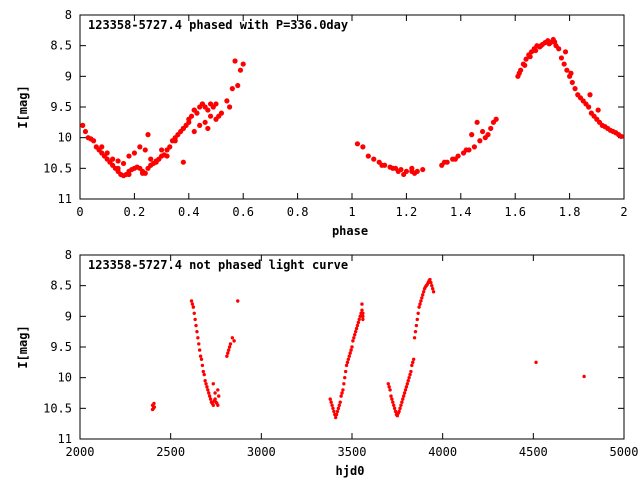  What do you see at coordinates (570, 212) in the screenshot?
I see `x-tick-label-top: 1.8` at bounding box center [570, 212].